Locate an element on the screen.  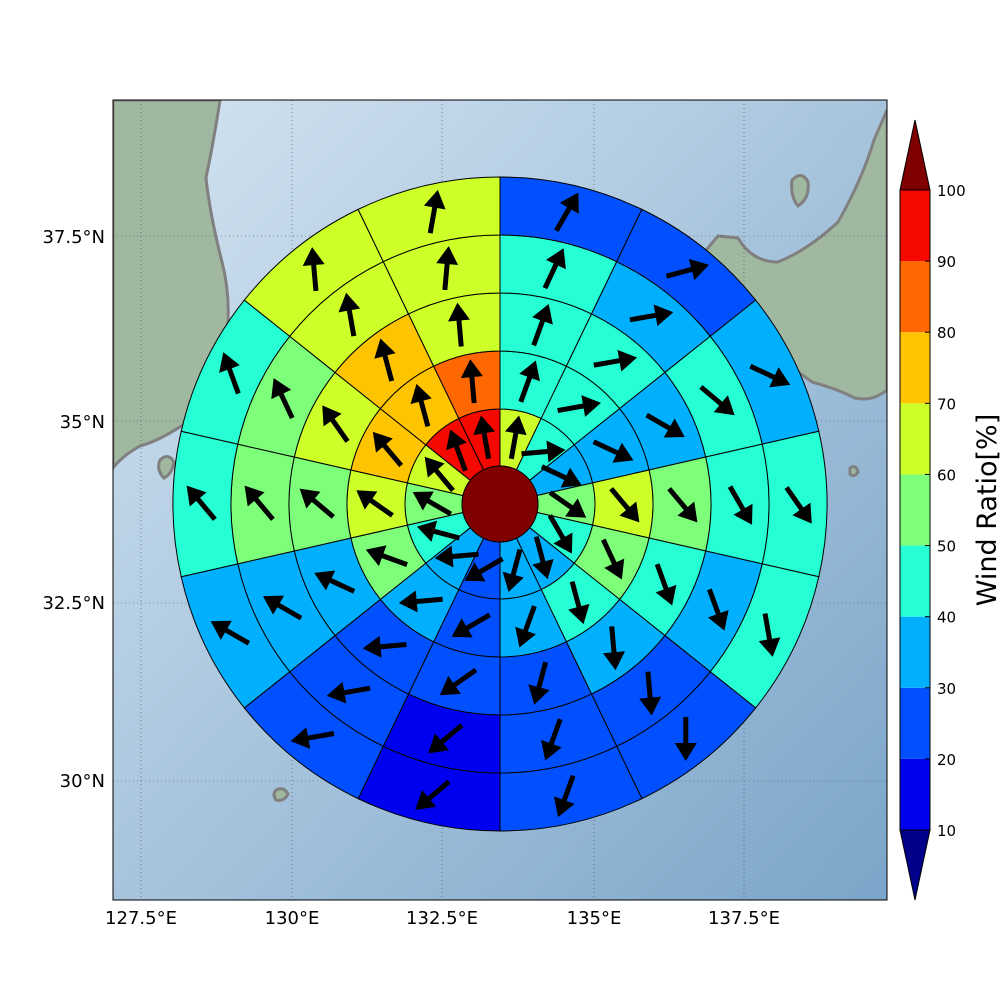
land-sado is located at coordinates (800, 191).